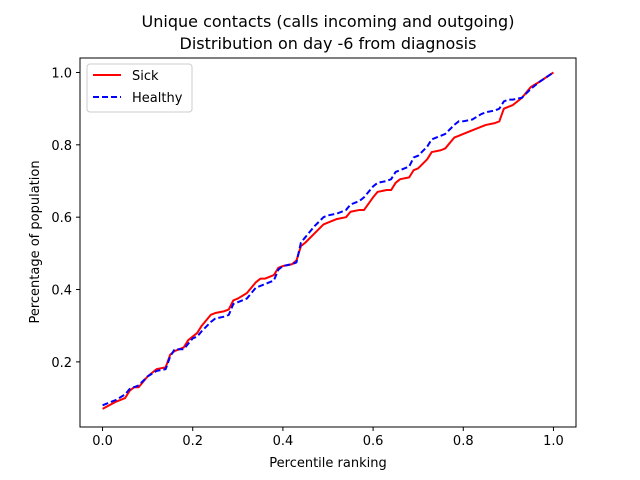  What do you see at coordinates (373, 441) in the screenshot?
I see `x-tick-label: 0.6` at bounding box center [373, 441].